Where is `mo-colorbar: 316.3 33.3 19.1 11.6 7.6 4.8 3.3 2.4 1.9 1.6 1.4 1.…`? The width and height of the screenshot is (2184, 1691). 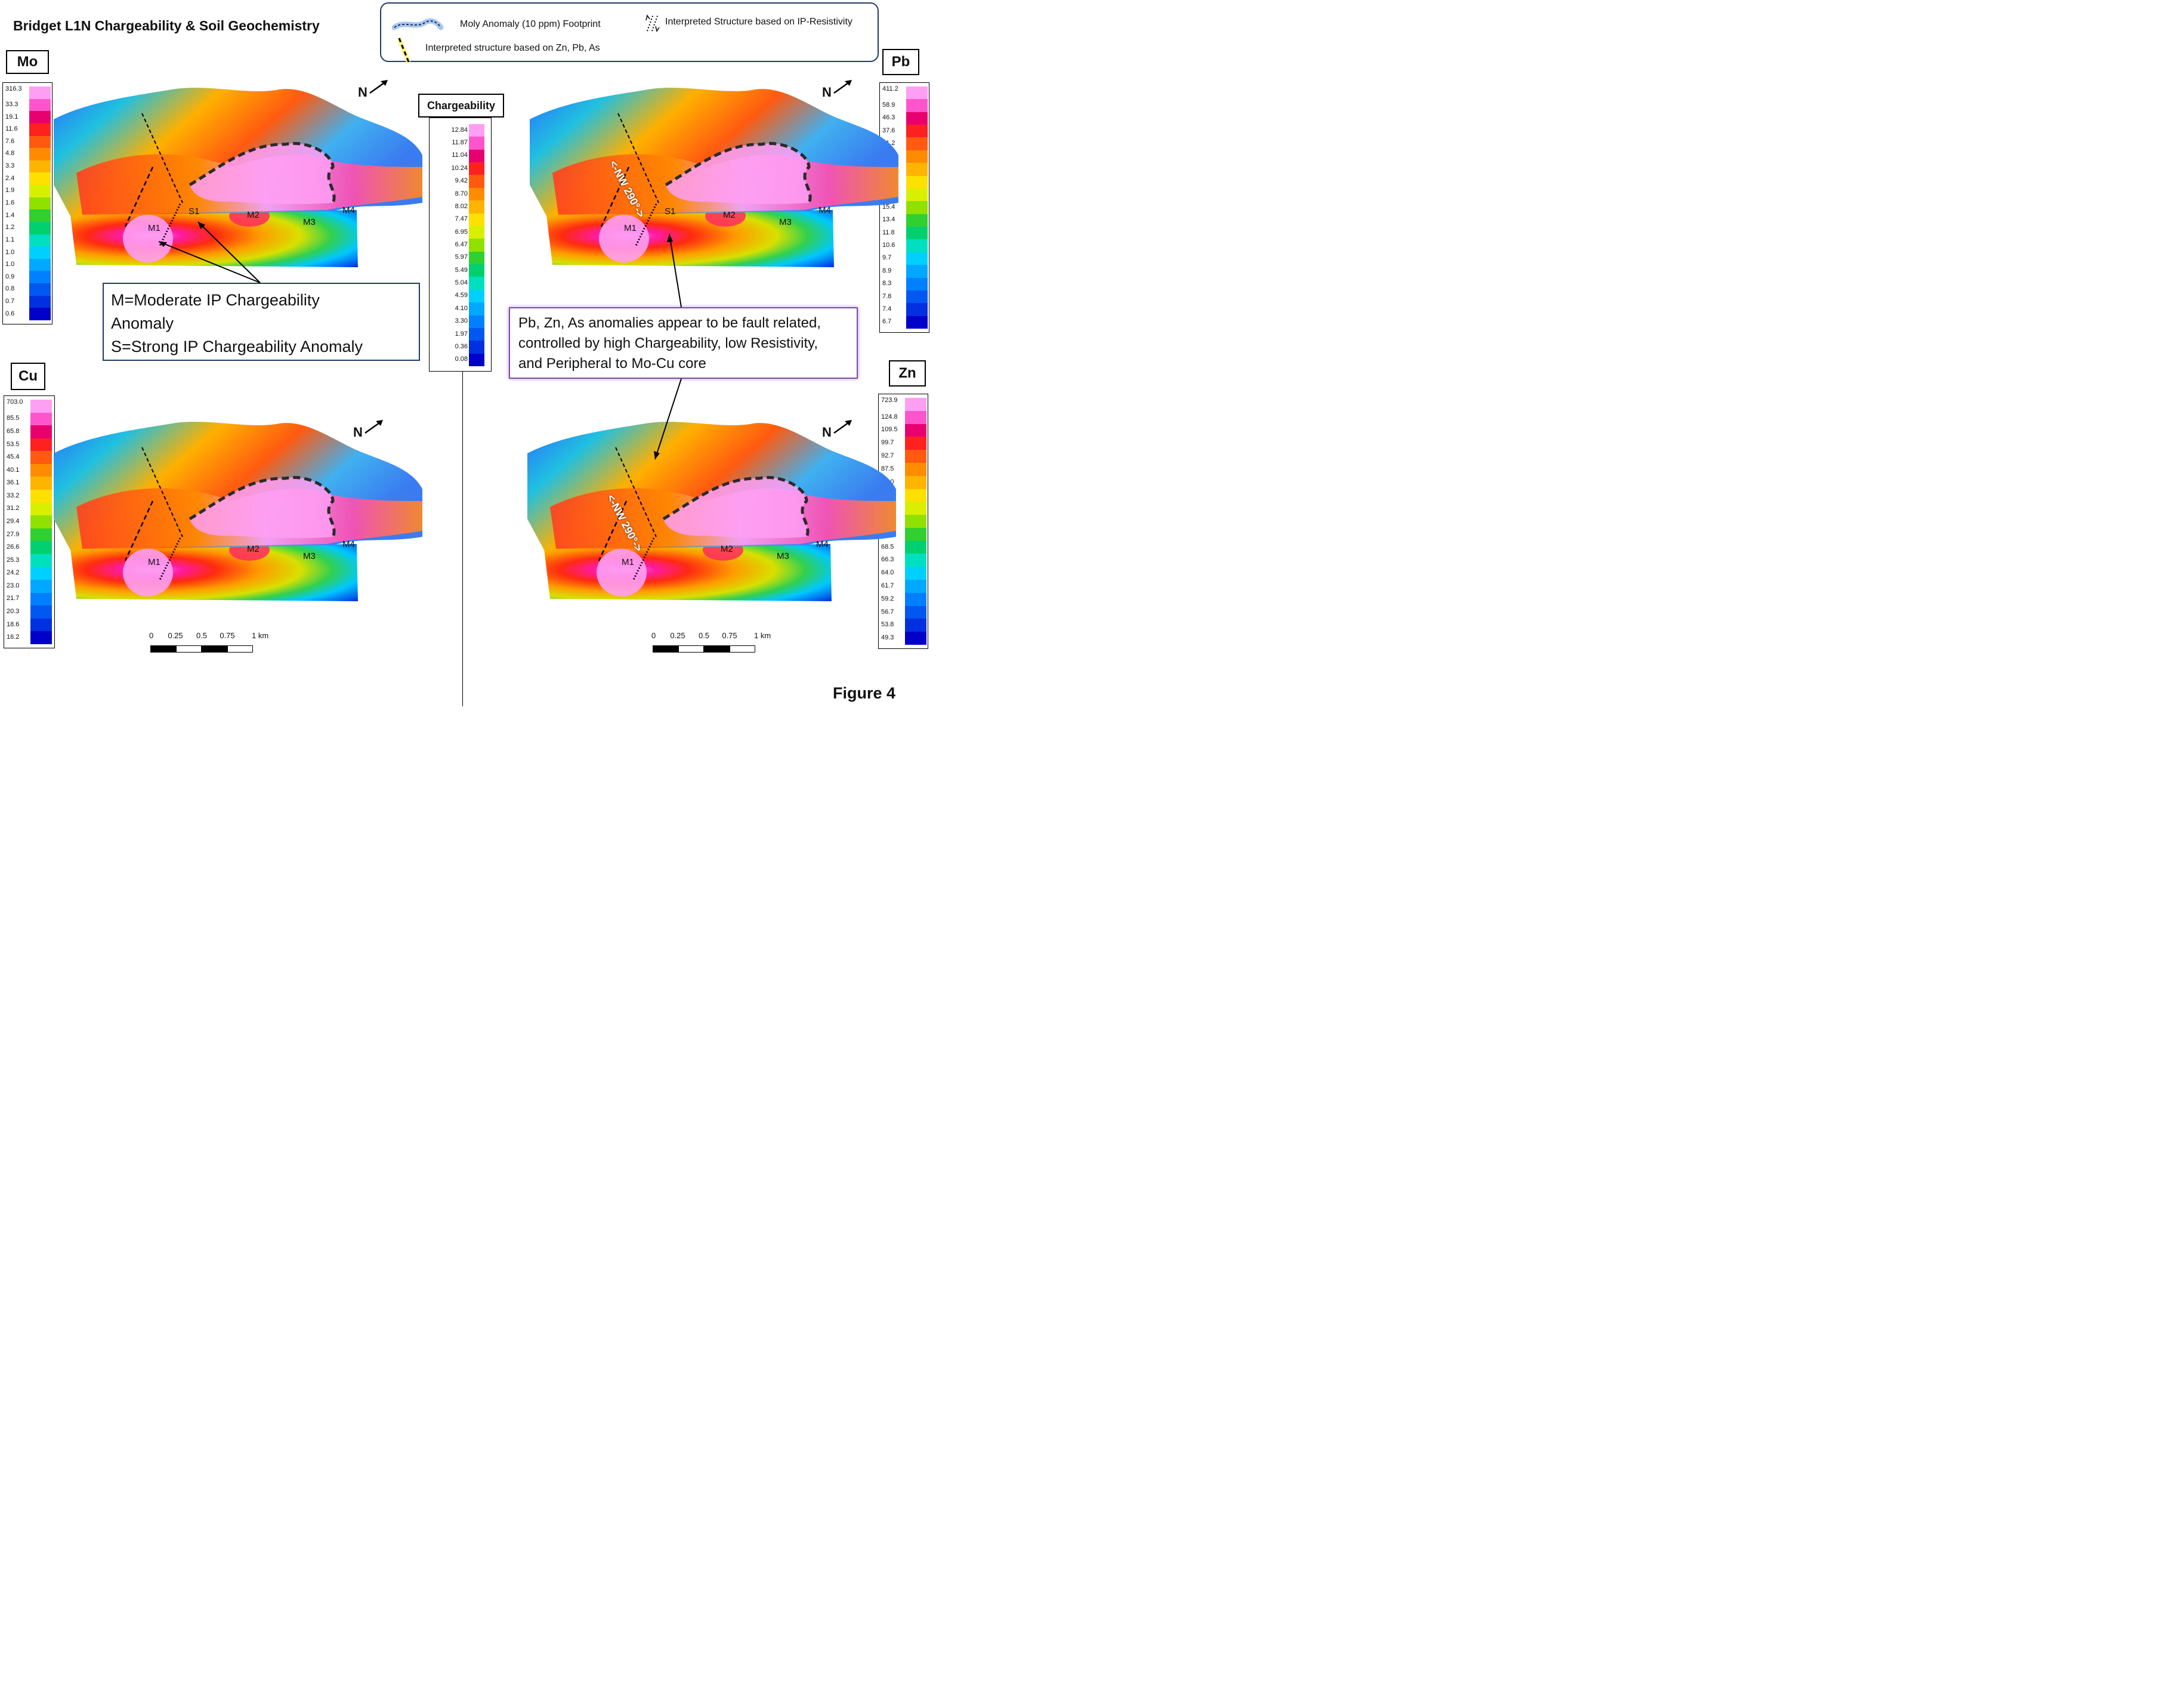
mo-colorbar: 316.3 33.3 19.1 11.6 7.6 4.8 3.3 2.4 1.9 1.6 1.4 1.… is located at coordinates (27, 203).